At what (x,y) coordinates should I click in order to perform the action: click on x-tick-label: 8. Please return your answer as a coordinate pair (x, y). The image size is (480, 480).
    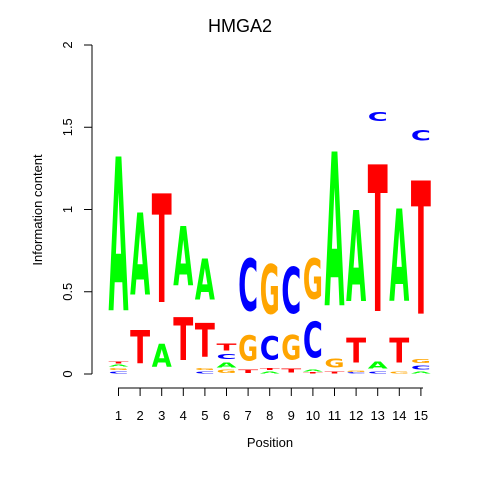
    Looking at the image, I should click on (269, 415).